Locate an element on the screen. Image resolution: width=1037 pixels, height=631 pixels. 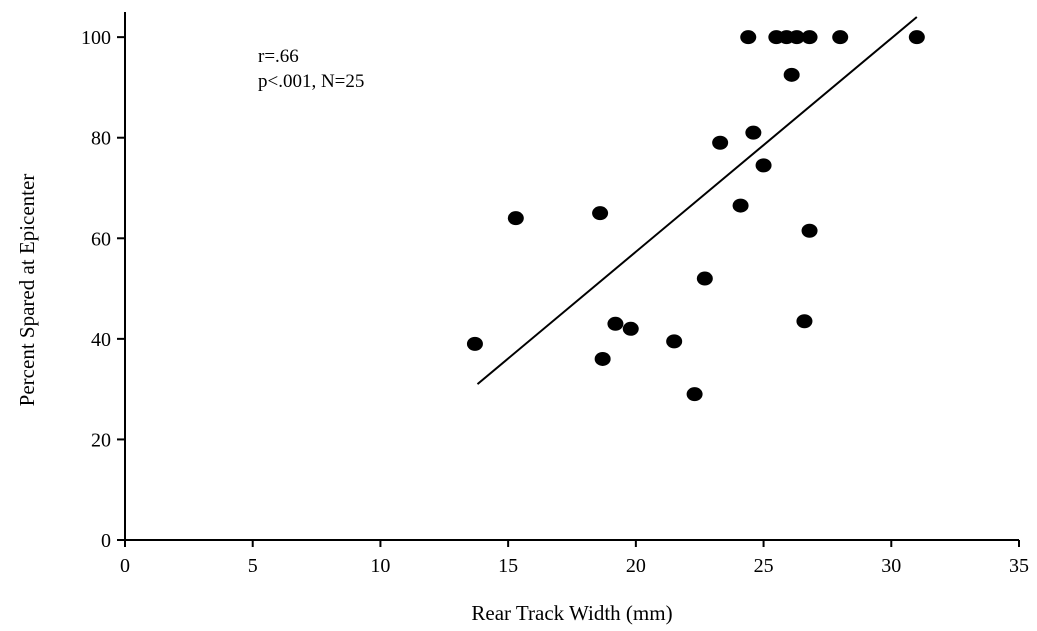
y-tick-label: 60 is located at coordinates (101, 239).